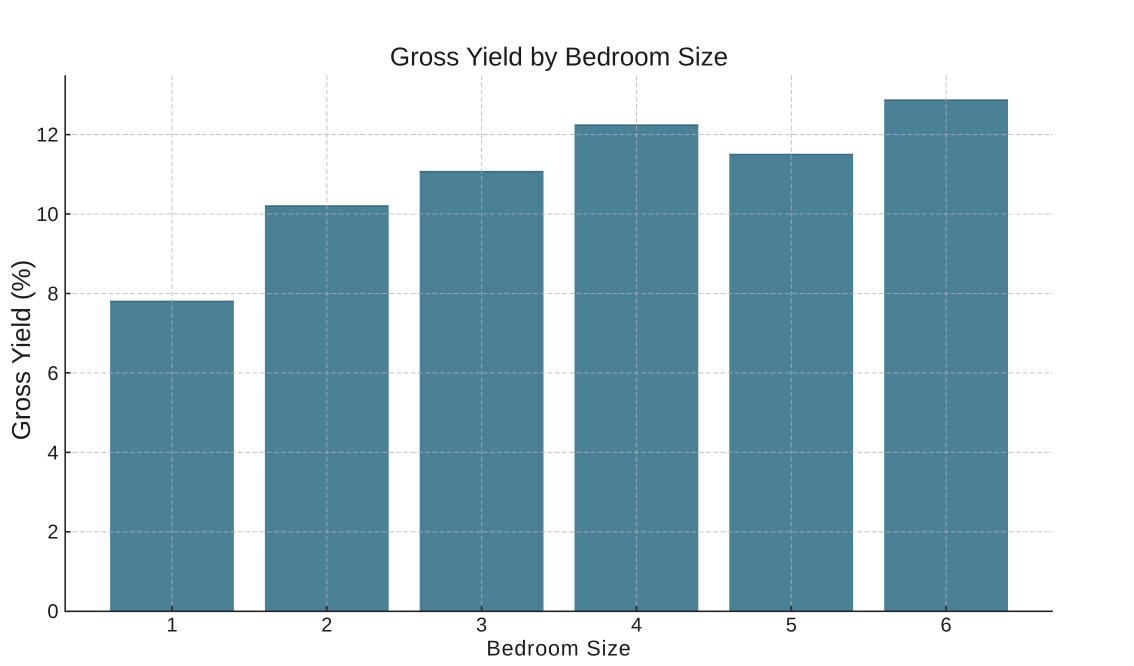  Describe the element at coordinates (52, 294) in the screenshot. I see `svg-text: 8` at that location.